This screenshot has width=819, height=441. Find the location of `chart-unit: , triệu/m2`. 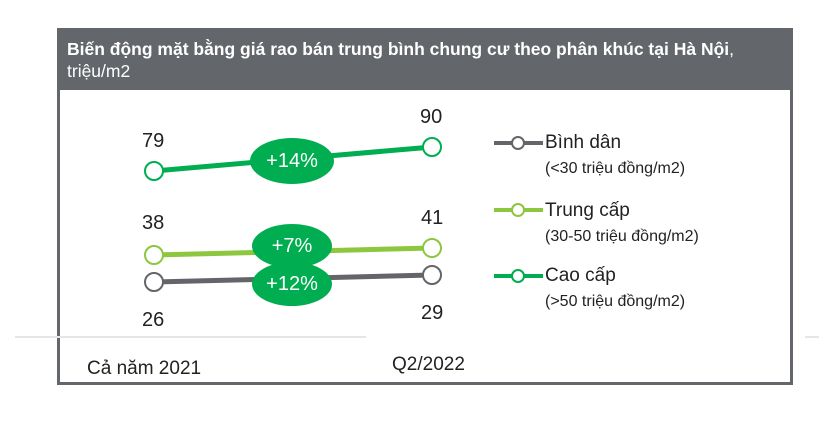

chart-unit: , triệu/m2 is located at coordinates (401, 60).